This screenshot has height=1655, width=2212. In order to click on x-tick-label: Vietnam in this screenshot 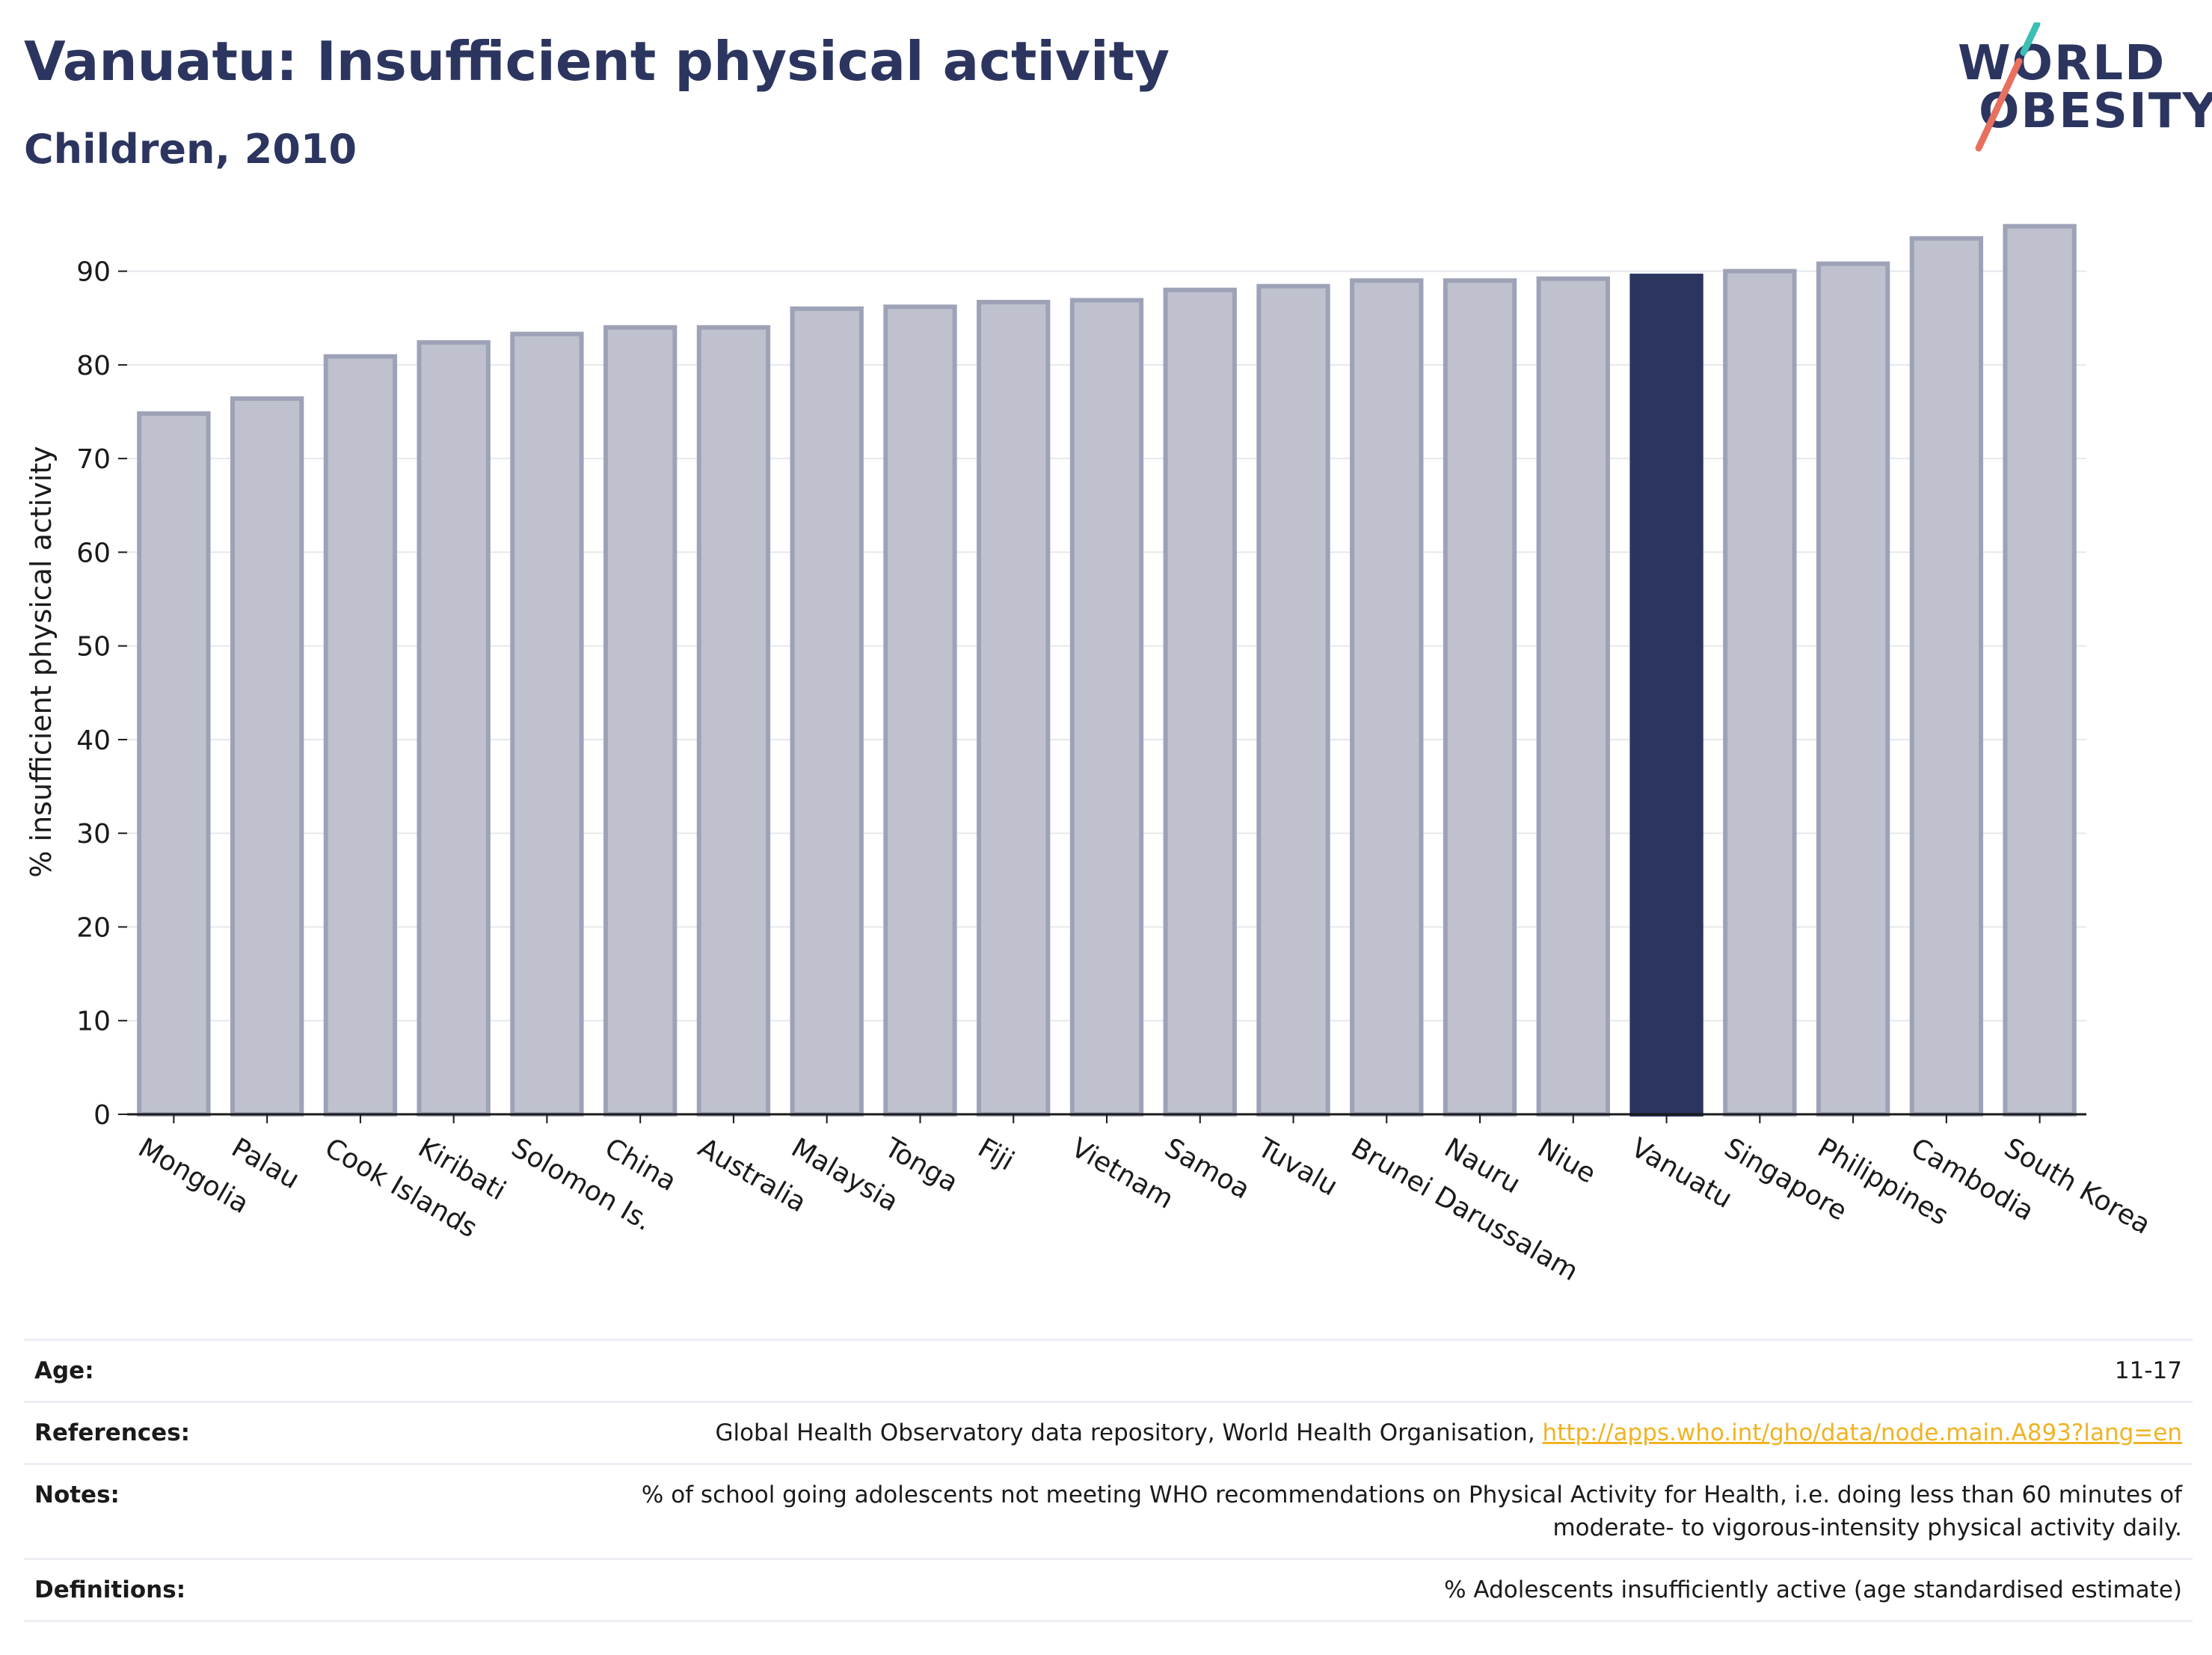, I will do `click(1122, 1173)`.